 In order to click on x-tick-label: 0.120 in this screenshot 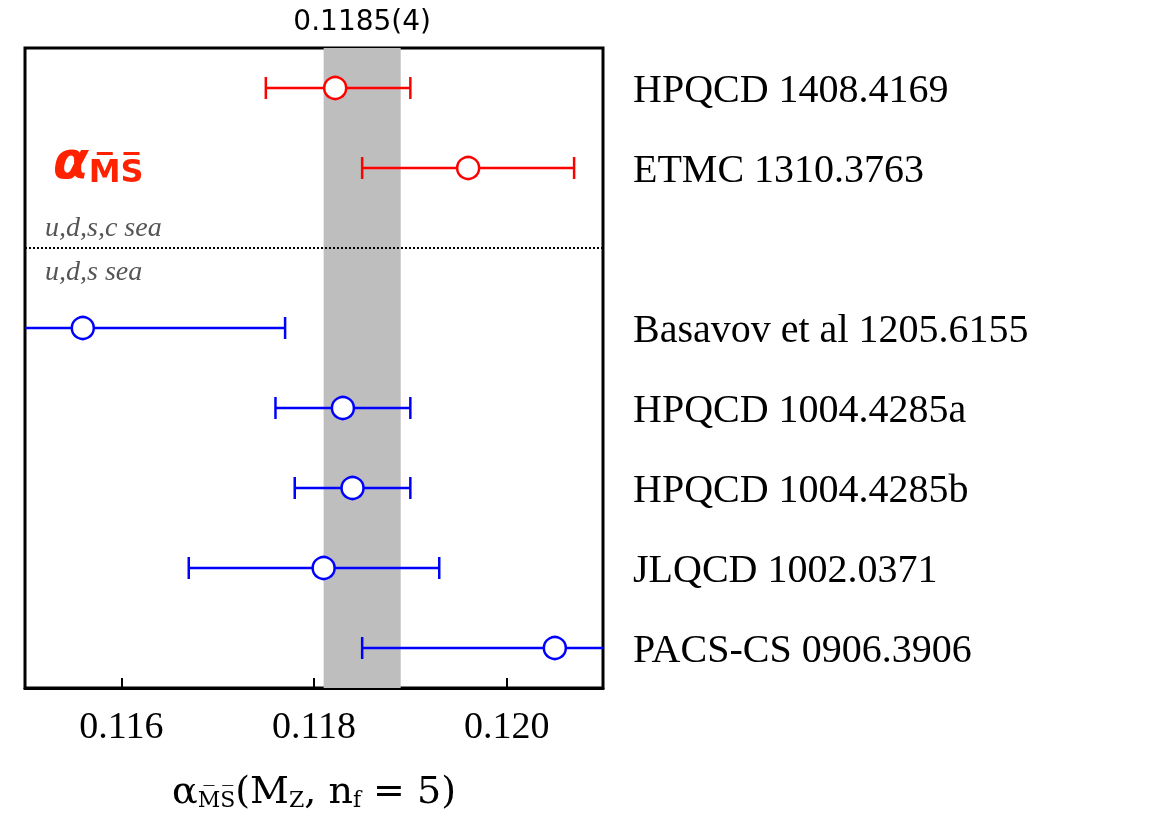, I will do `click(506, 725)`.